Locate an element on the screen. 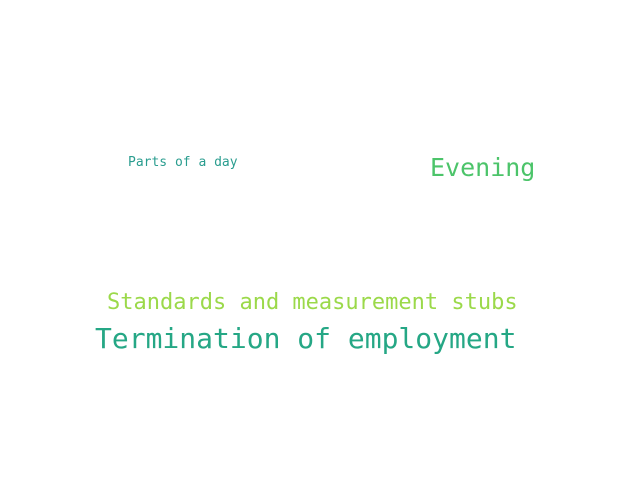 This screenshot has width=640, height=480. word-evening: Evening is located at coordinates (483, 167).